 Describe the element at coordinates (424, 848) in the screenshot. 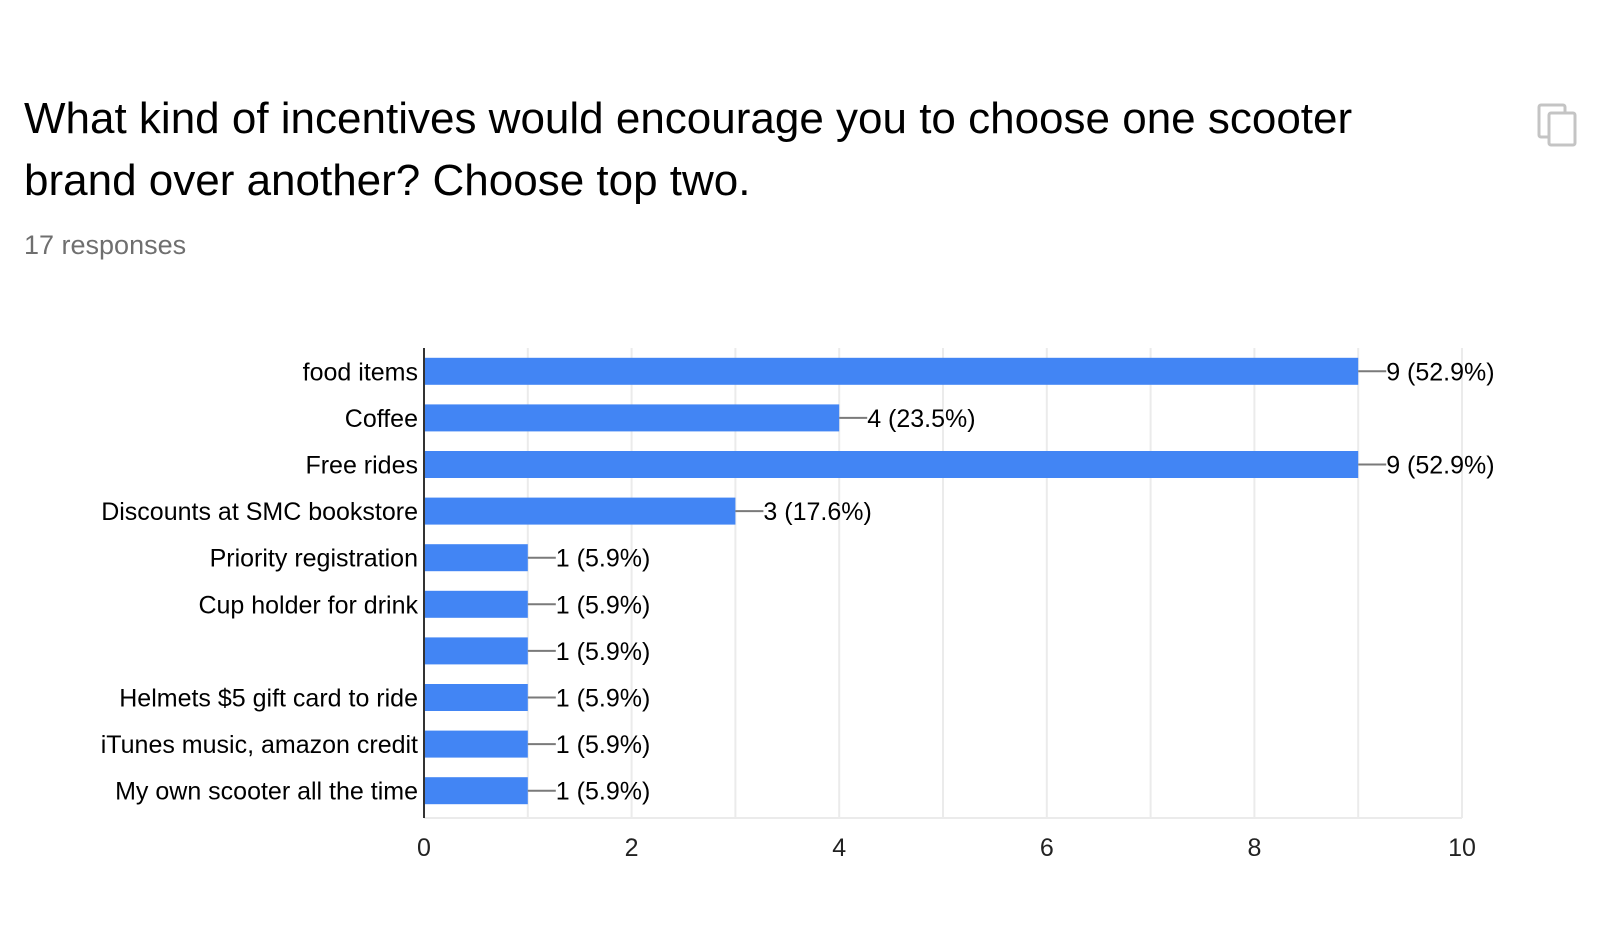

I see `x-tick-label: 0` at that location.